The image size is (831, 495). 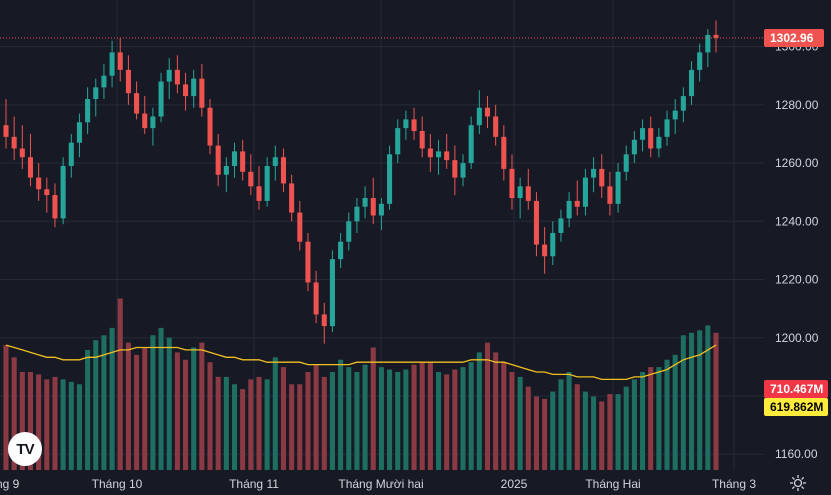 What do you see at coordinates (117, 484) in the screenshot?
I see `time-tick-label: Tháng 10` at bounding box center [117, 484].